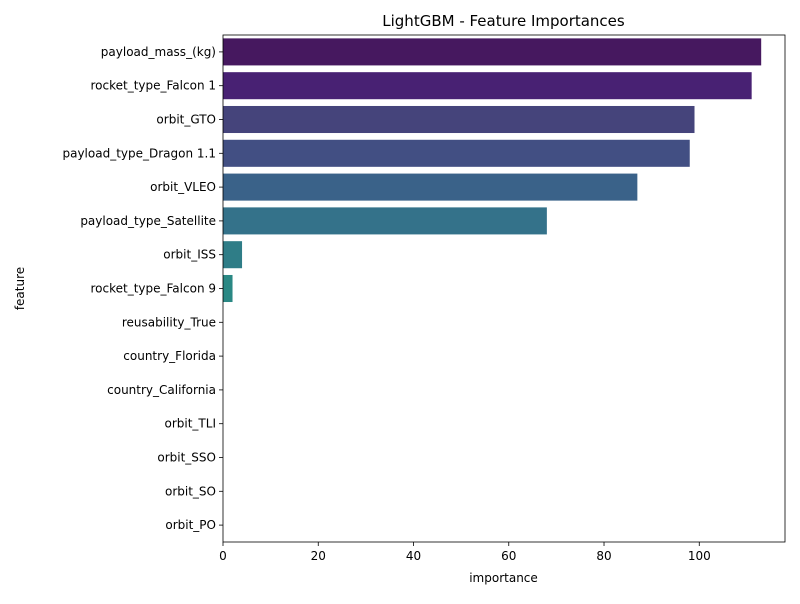 The width and height of the screenshot is (800, 604). I want to click on y-tick-label: payload_type_Satellite, so click(148, 221).